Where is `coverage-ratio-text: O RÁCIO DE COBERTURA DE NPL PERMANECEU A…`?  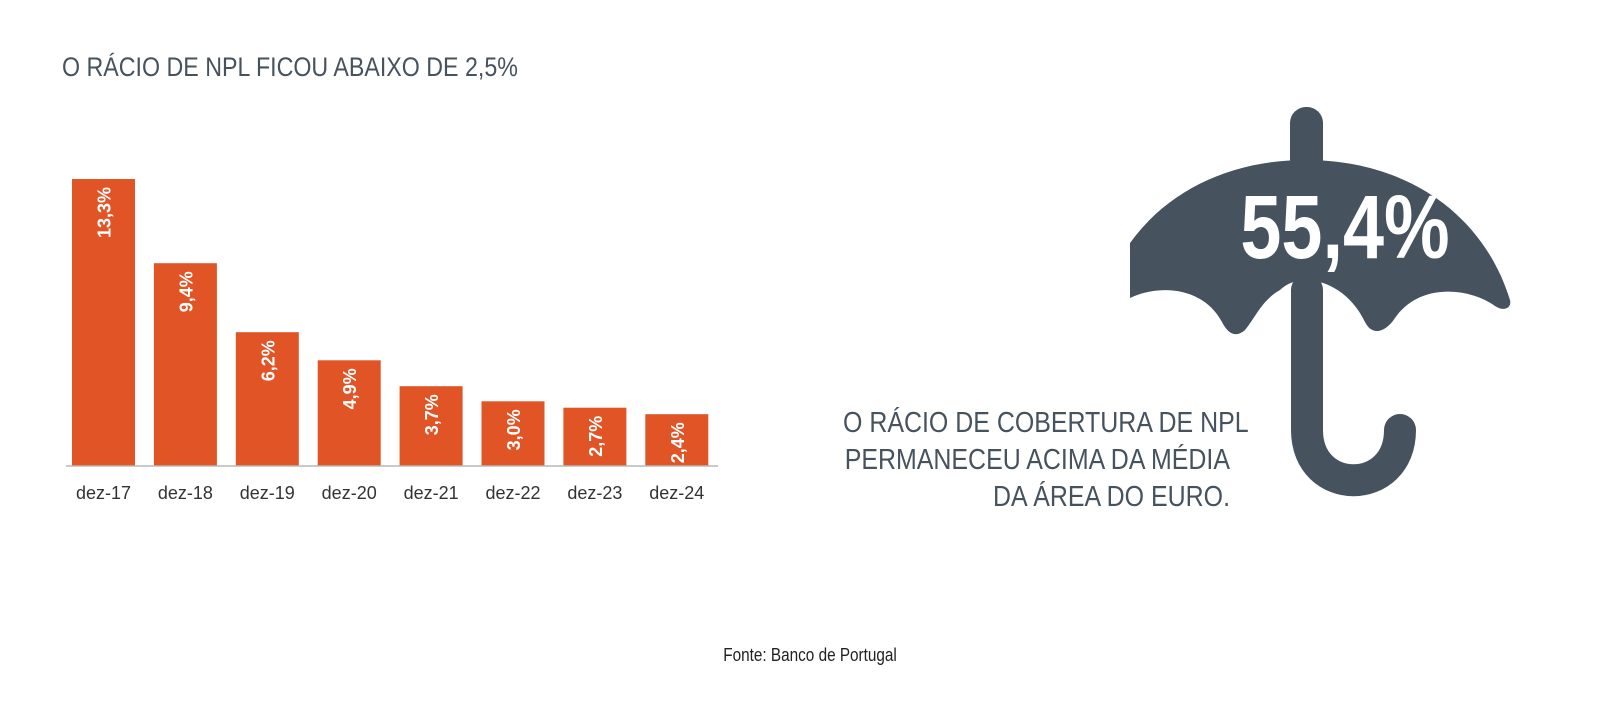 coverage-ratio-text: O RÁCIO DE COBERTURA DE NPL PERMANECEU A… is located at coordinates (1014, 460).